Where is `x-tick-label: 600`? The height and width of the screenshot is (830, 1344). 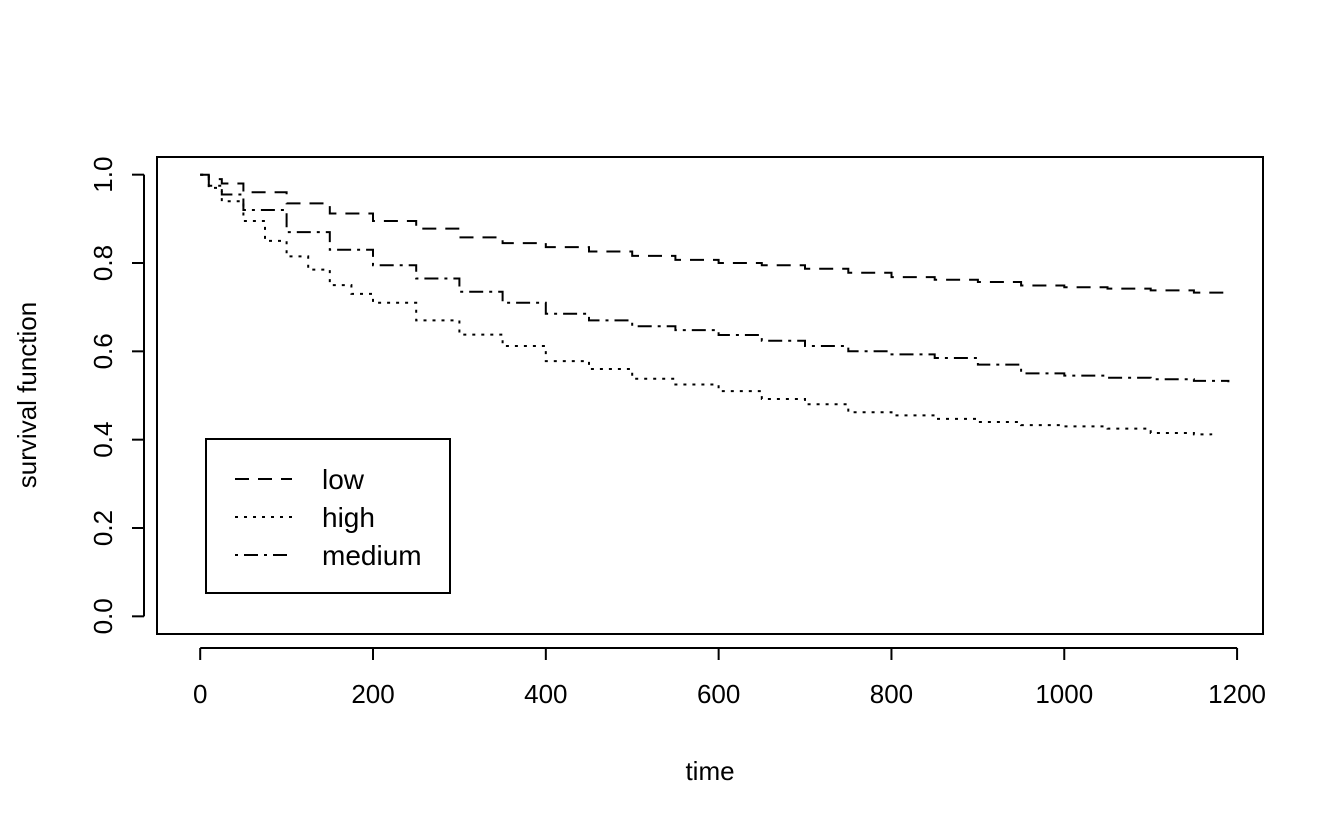 x-tick-label: 600 is located at coordinates (718, 694).